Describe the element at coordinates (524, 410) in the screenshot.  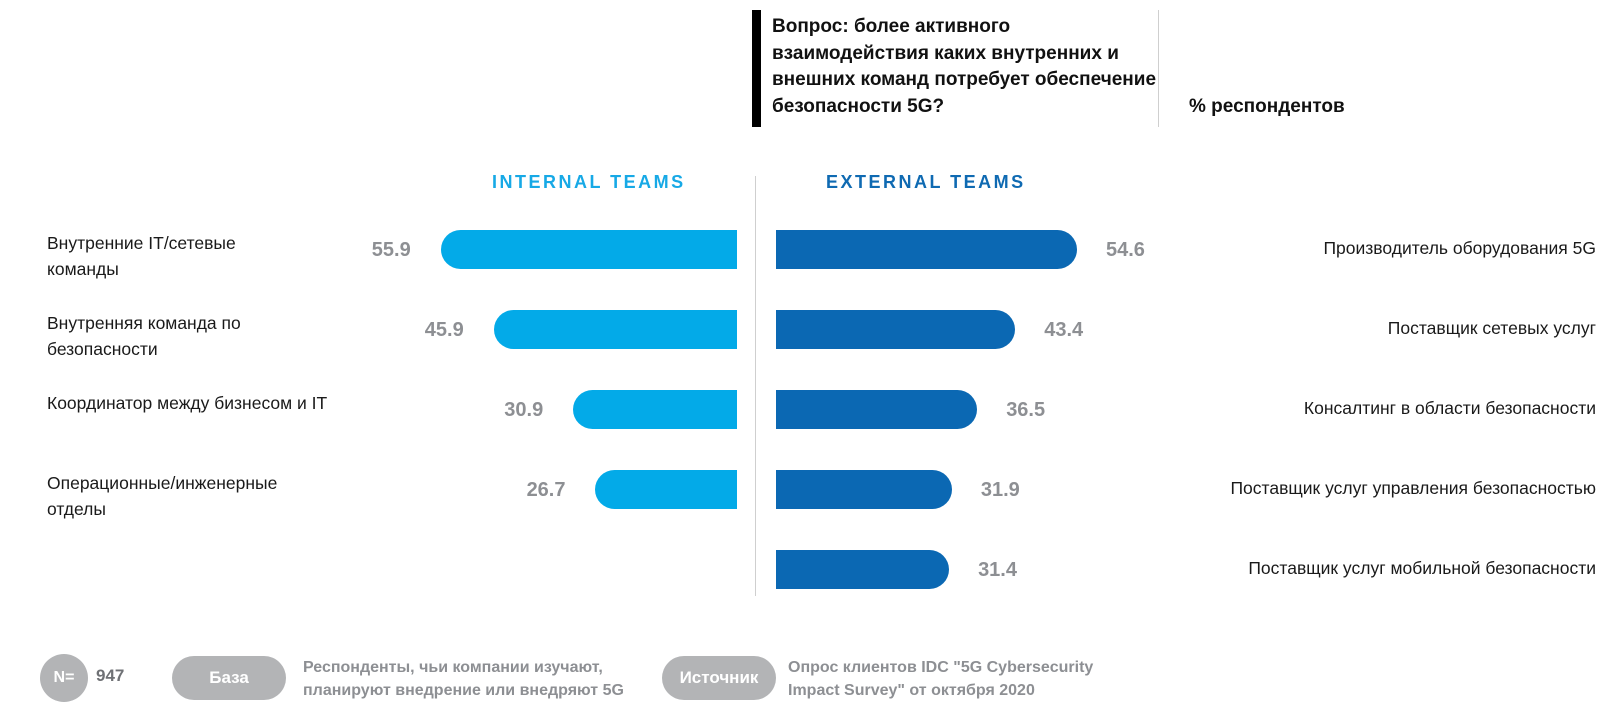
I see `internal-value-label: 30.9` at that location.